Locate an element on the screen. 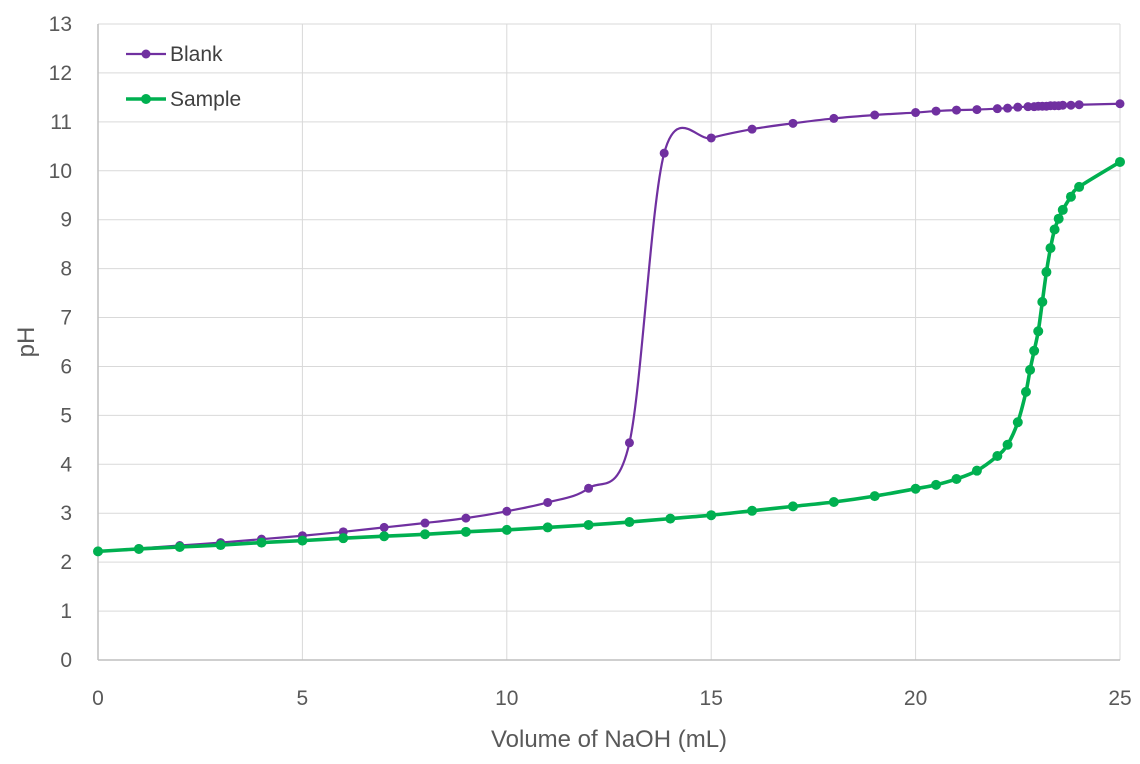 The width and height of the screenshot is (1140, 764). y-tick-label: 5 is located at coordinates (66, 415).